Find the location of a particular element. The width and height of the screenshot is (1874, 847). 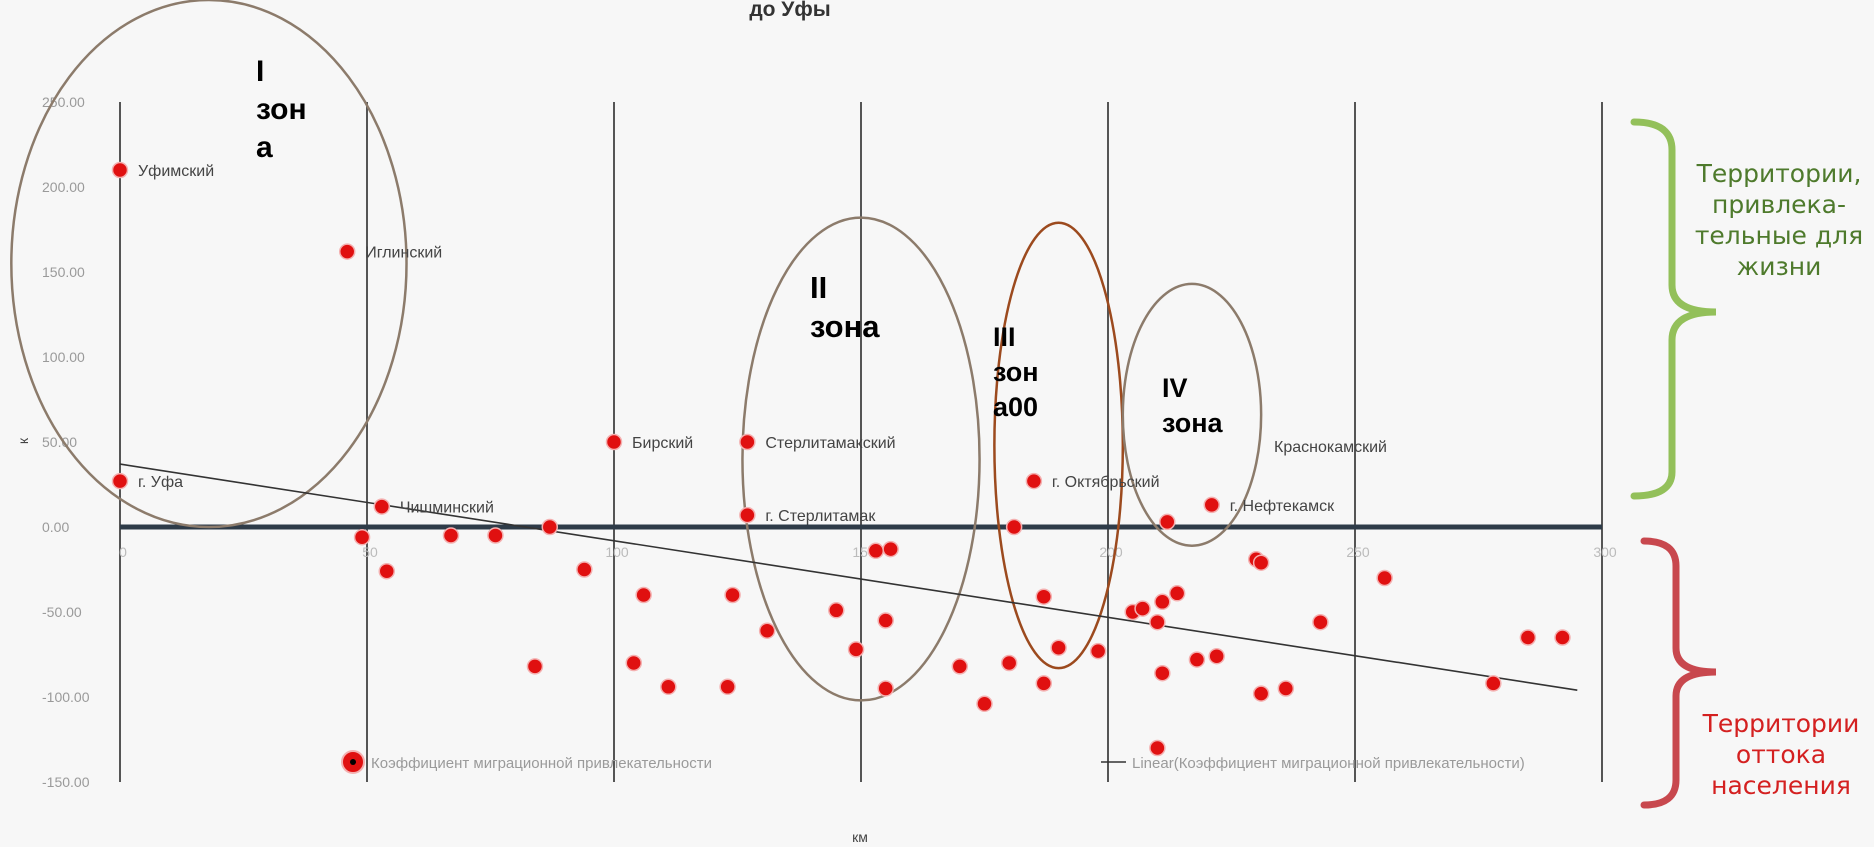

chart-title: до Уфы is located at coordinates (789, 10).